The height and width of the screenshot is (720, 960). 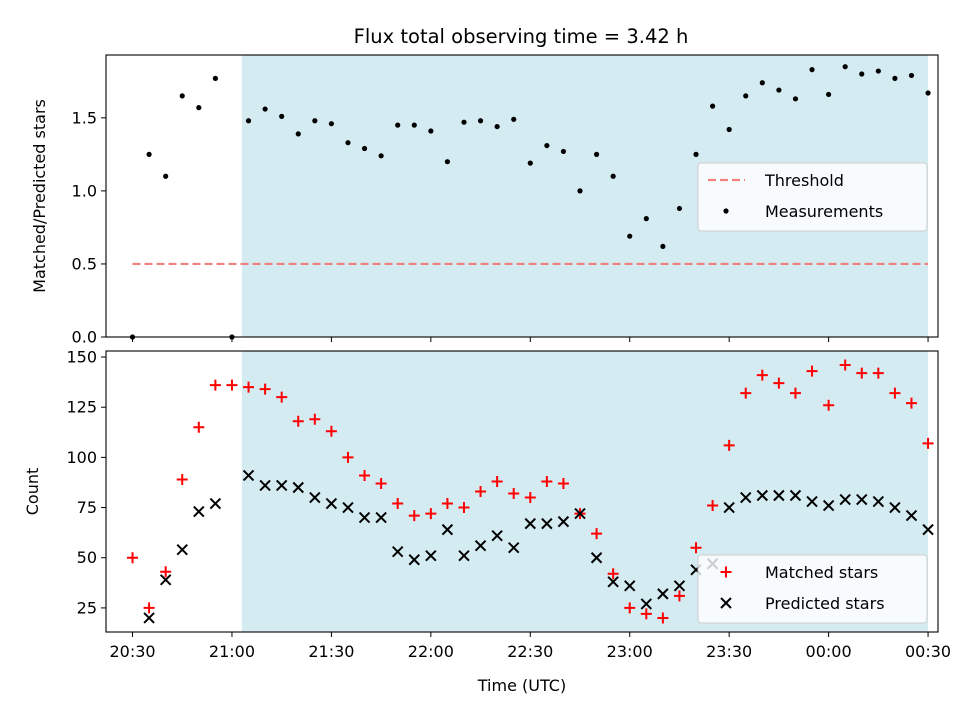 I want to click on y-tick-label: 125, so click(x=81, y=407).